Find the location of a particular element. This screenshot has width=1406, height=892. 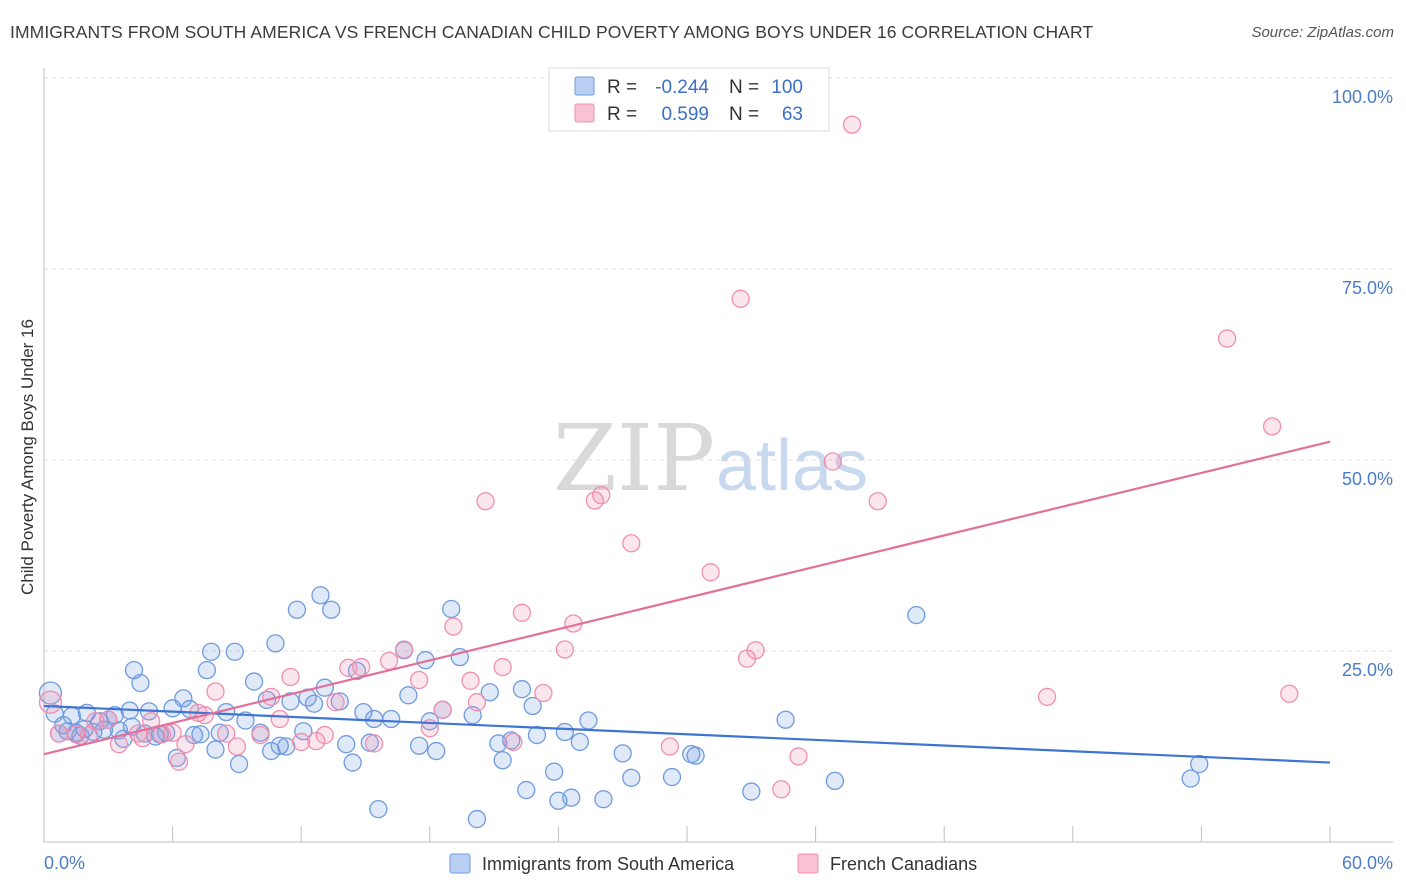

x-tick-label-max: 60.0% is located at coordinates (1367, 863).